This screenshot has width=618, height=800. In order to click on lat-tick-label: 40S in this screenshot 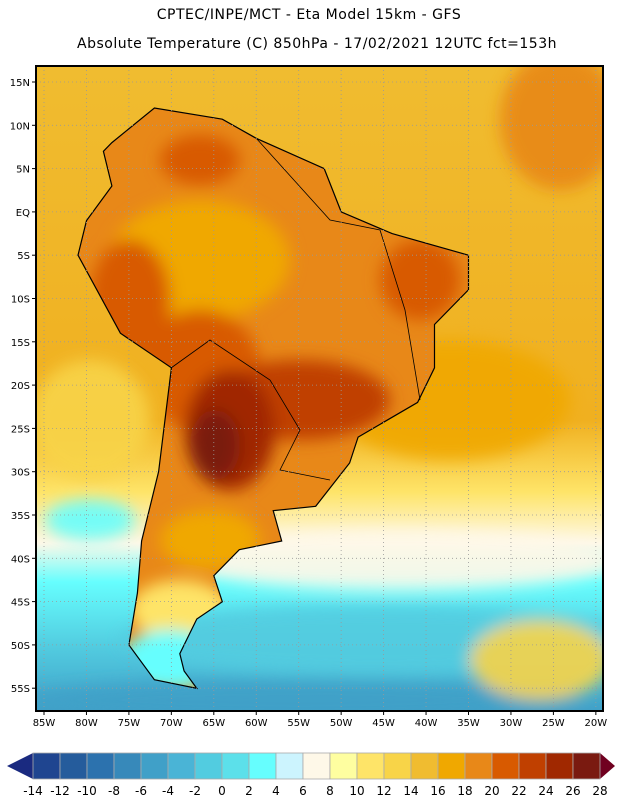, I will do `click(20, 559)`.